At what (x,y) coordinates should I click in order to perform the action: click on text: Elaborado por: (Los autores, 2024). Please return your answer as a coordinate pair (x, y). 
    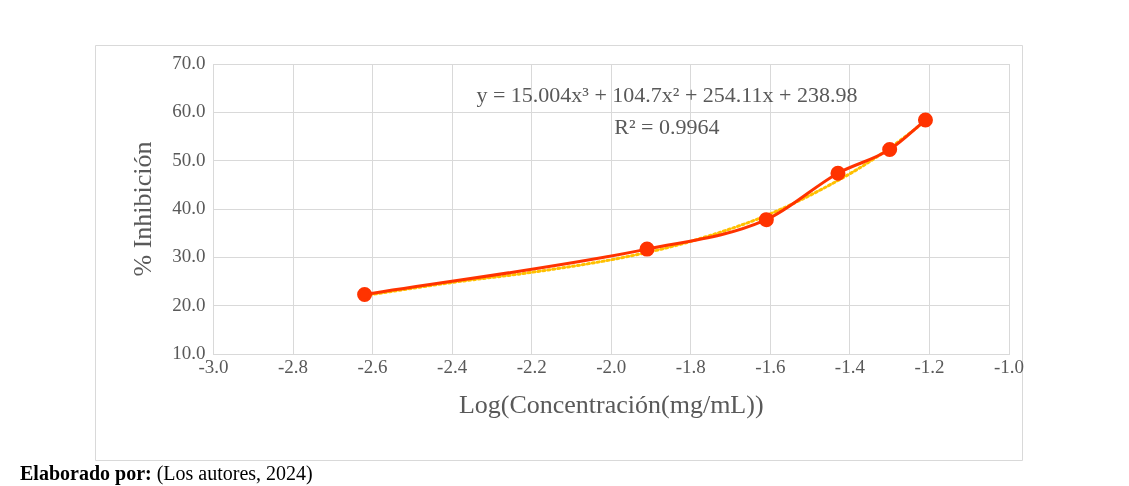
    Looking at the image, I should click on (166, 474).